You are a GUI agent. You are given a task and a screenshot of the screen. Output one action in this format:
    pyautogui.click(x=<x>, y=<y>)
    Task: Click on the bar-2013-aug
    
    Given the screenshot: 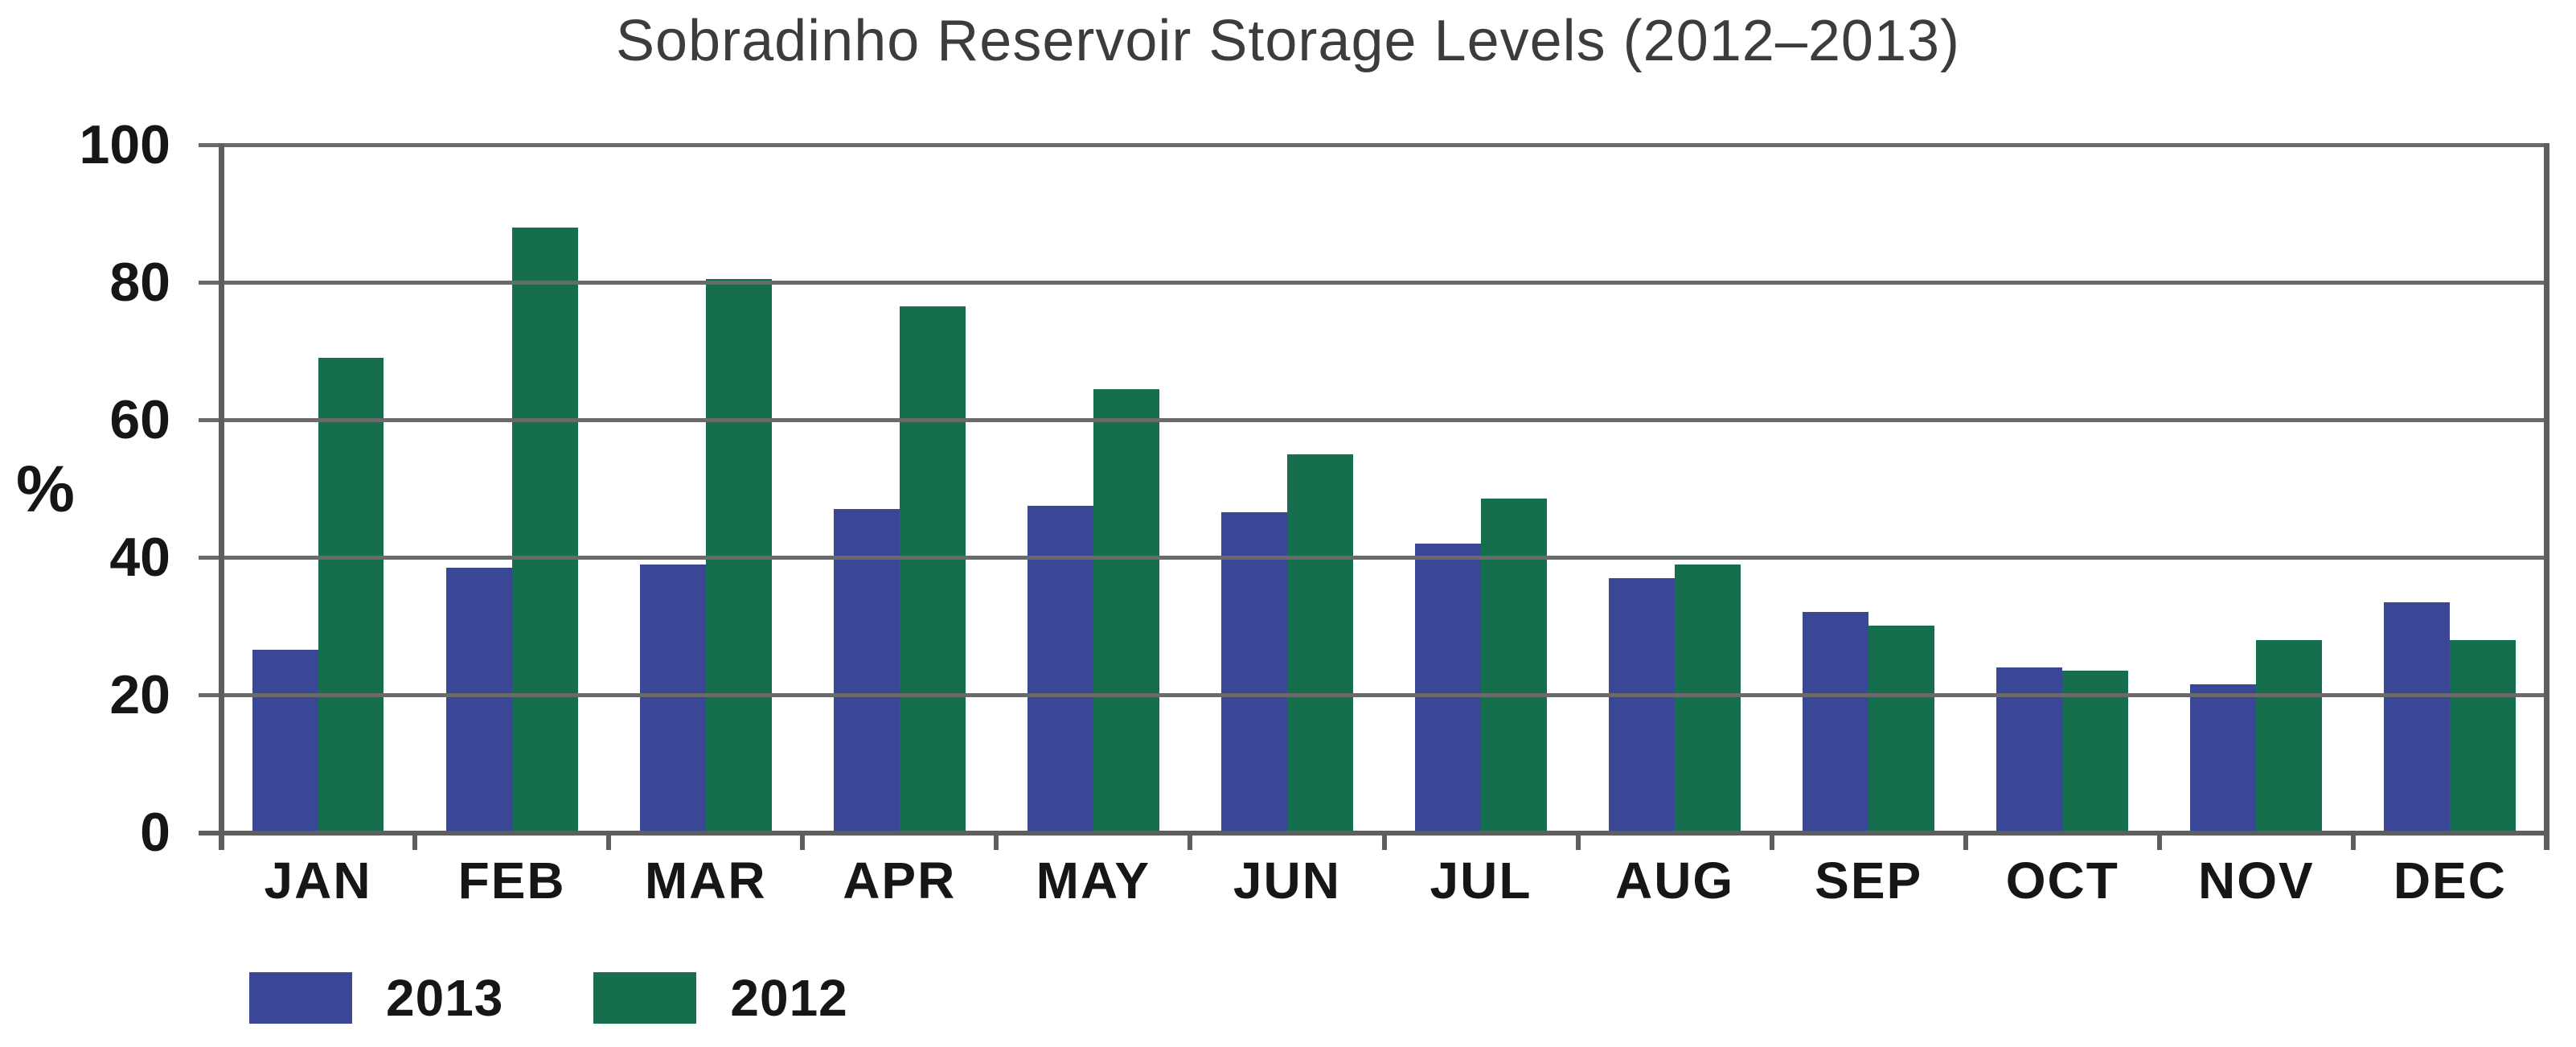 What is the action you would take?
    pyautogui.click(x=1642, y=705)
    